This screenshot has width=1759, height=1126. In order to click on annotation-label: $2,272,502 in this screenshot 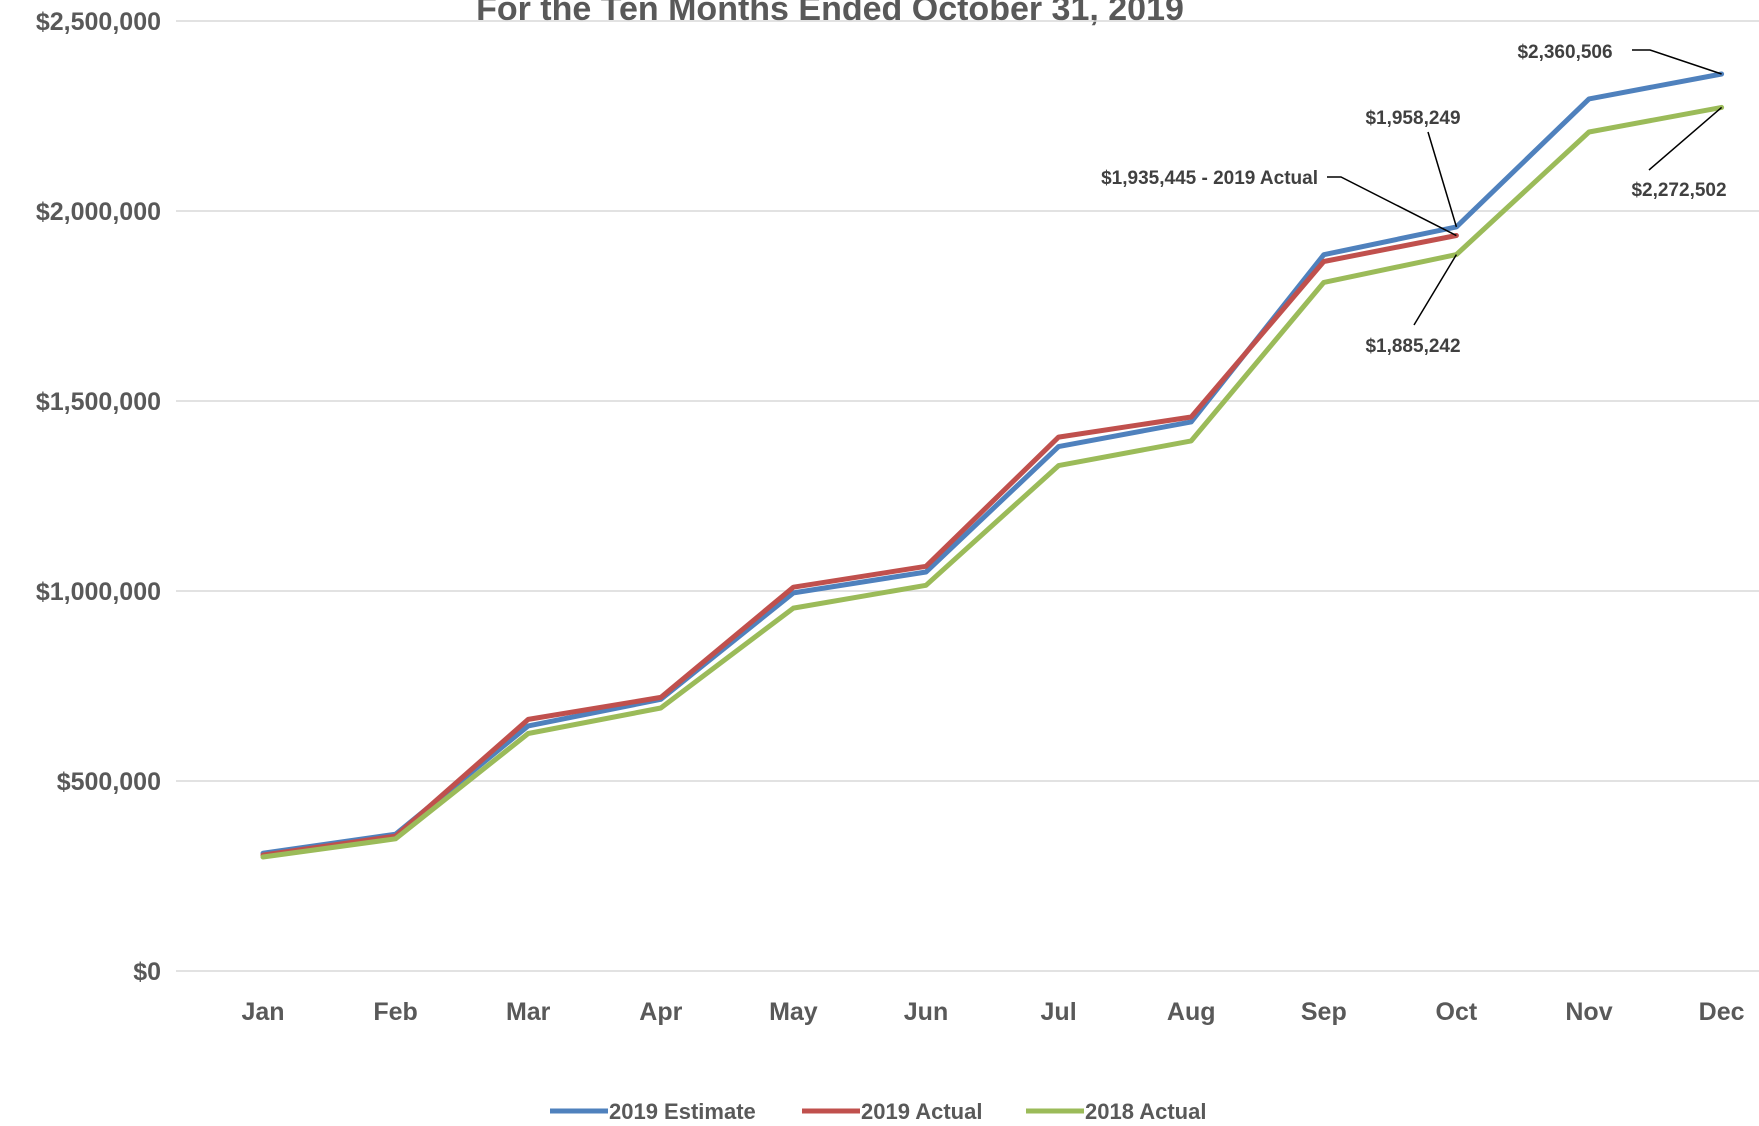, I will do `click(1678, 190)`.